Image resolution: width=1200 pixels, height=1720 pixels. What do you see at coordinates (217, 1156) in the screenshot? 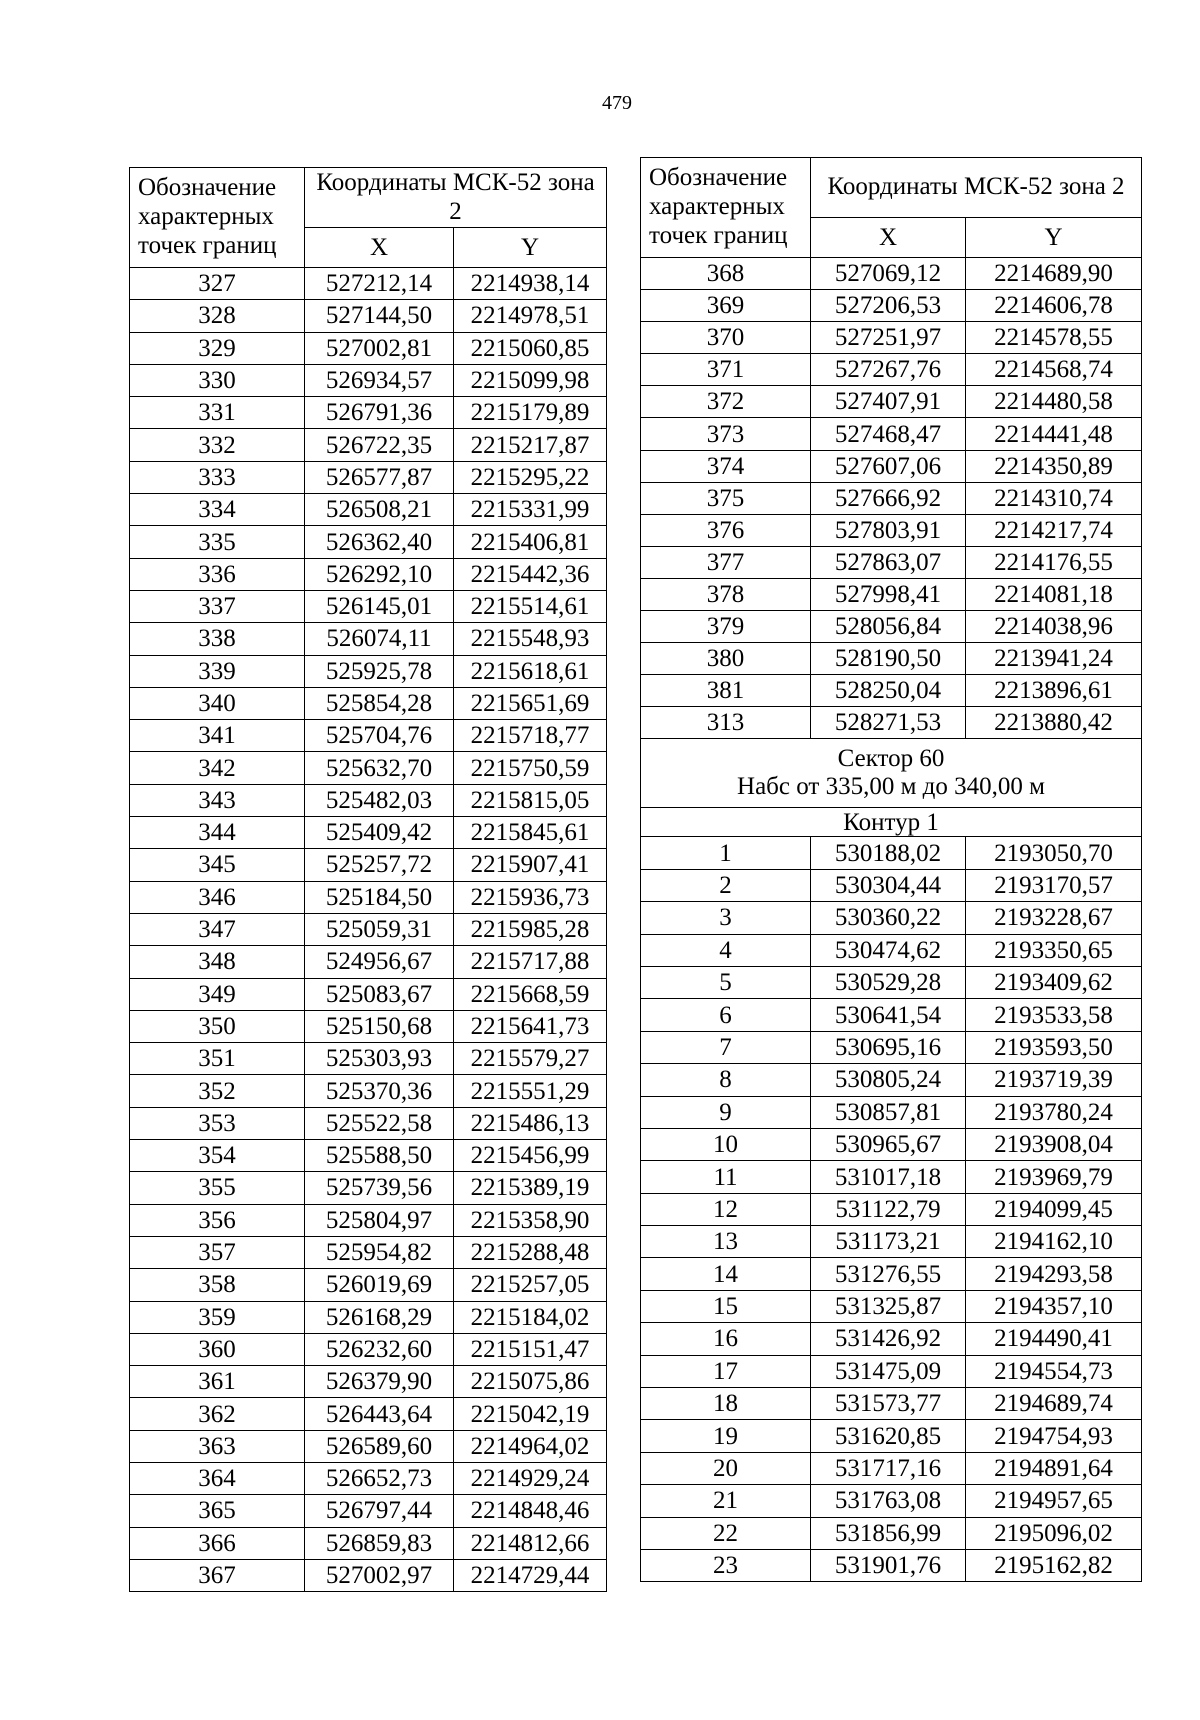
I see `point-id: 354` at bounding box center [217, 1156].